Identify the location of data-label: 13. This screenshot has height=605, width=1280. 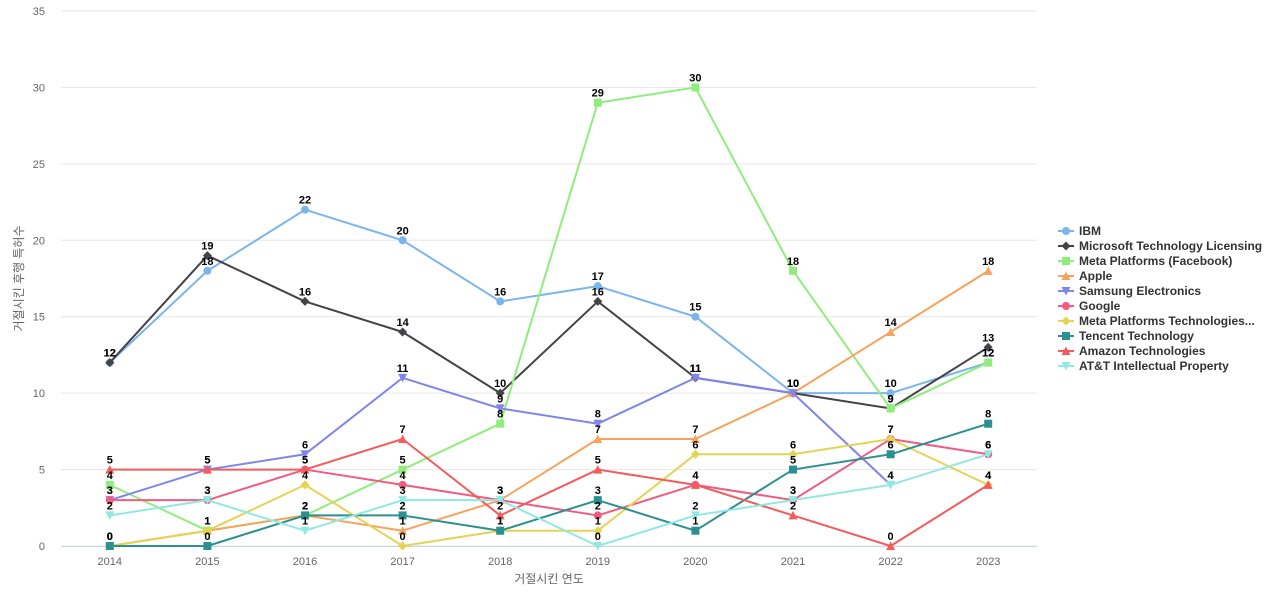
(988, 338).